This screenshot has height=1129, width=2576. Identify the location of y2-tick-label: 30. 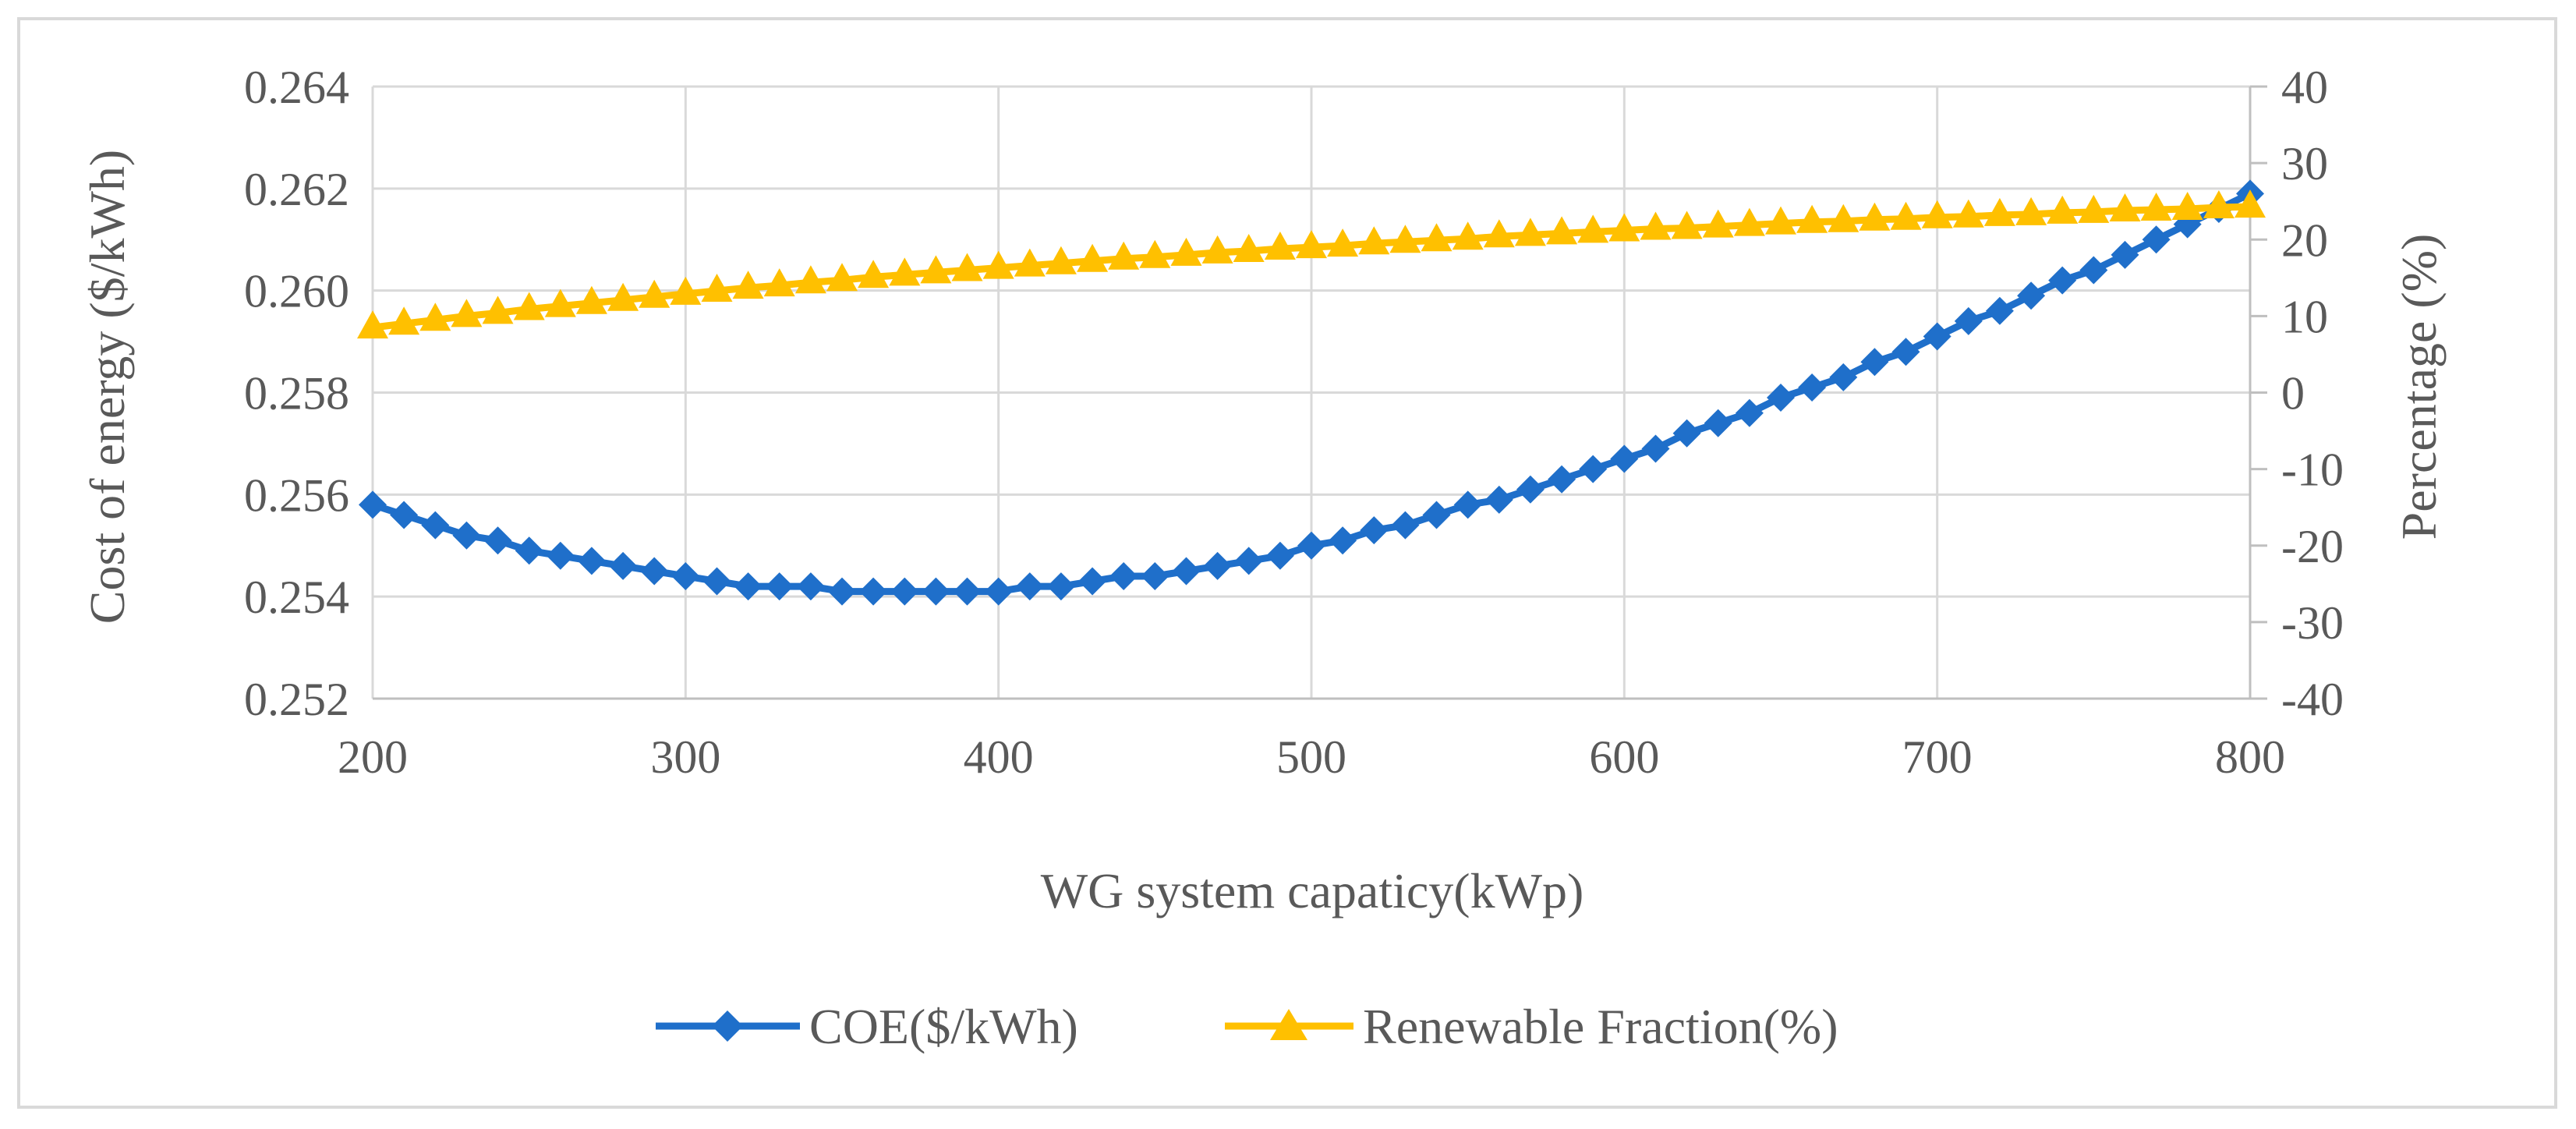
(2304, 164).